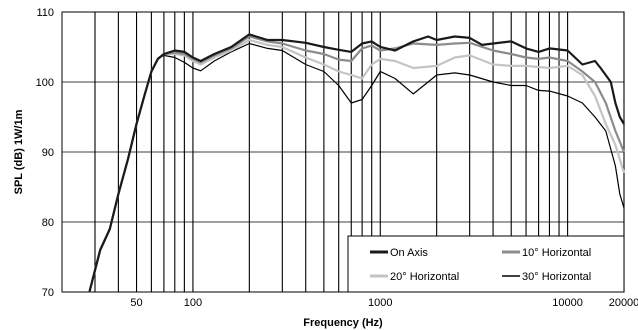 The image size is (638, 330). Describe the element at coordinates (409, 253) in the screenshot. I see `legend-label: On Axis` at that location.